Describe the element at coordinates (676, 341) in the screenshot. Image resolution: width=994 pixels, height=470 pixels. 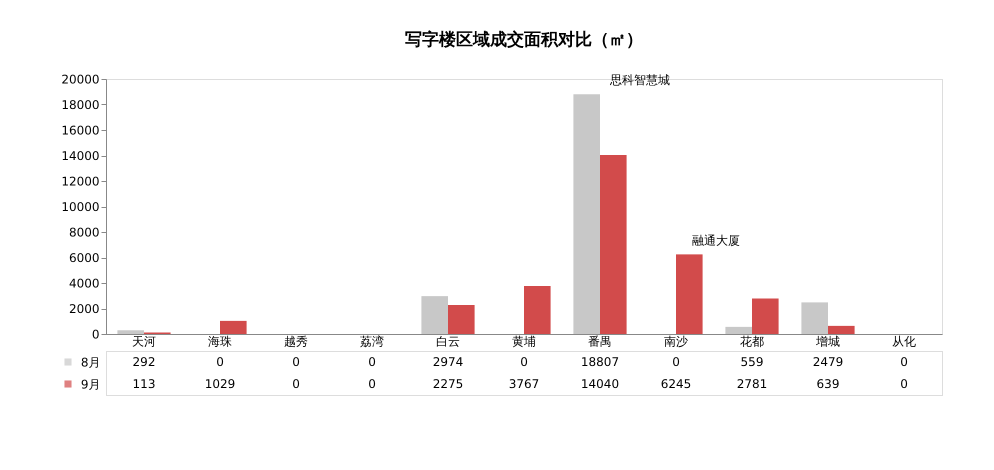
I see `x-tick-label: 南沙` at that location.